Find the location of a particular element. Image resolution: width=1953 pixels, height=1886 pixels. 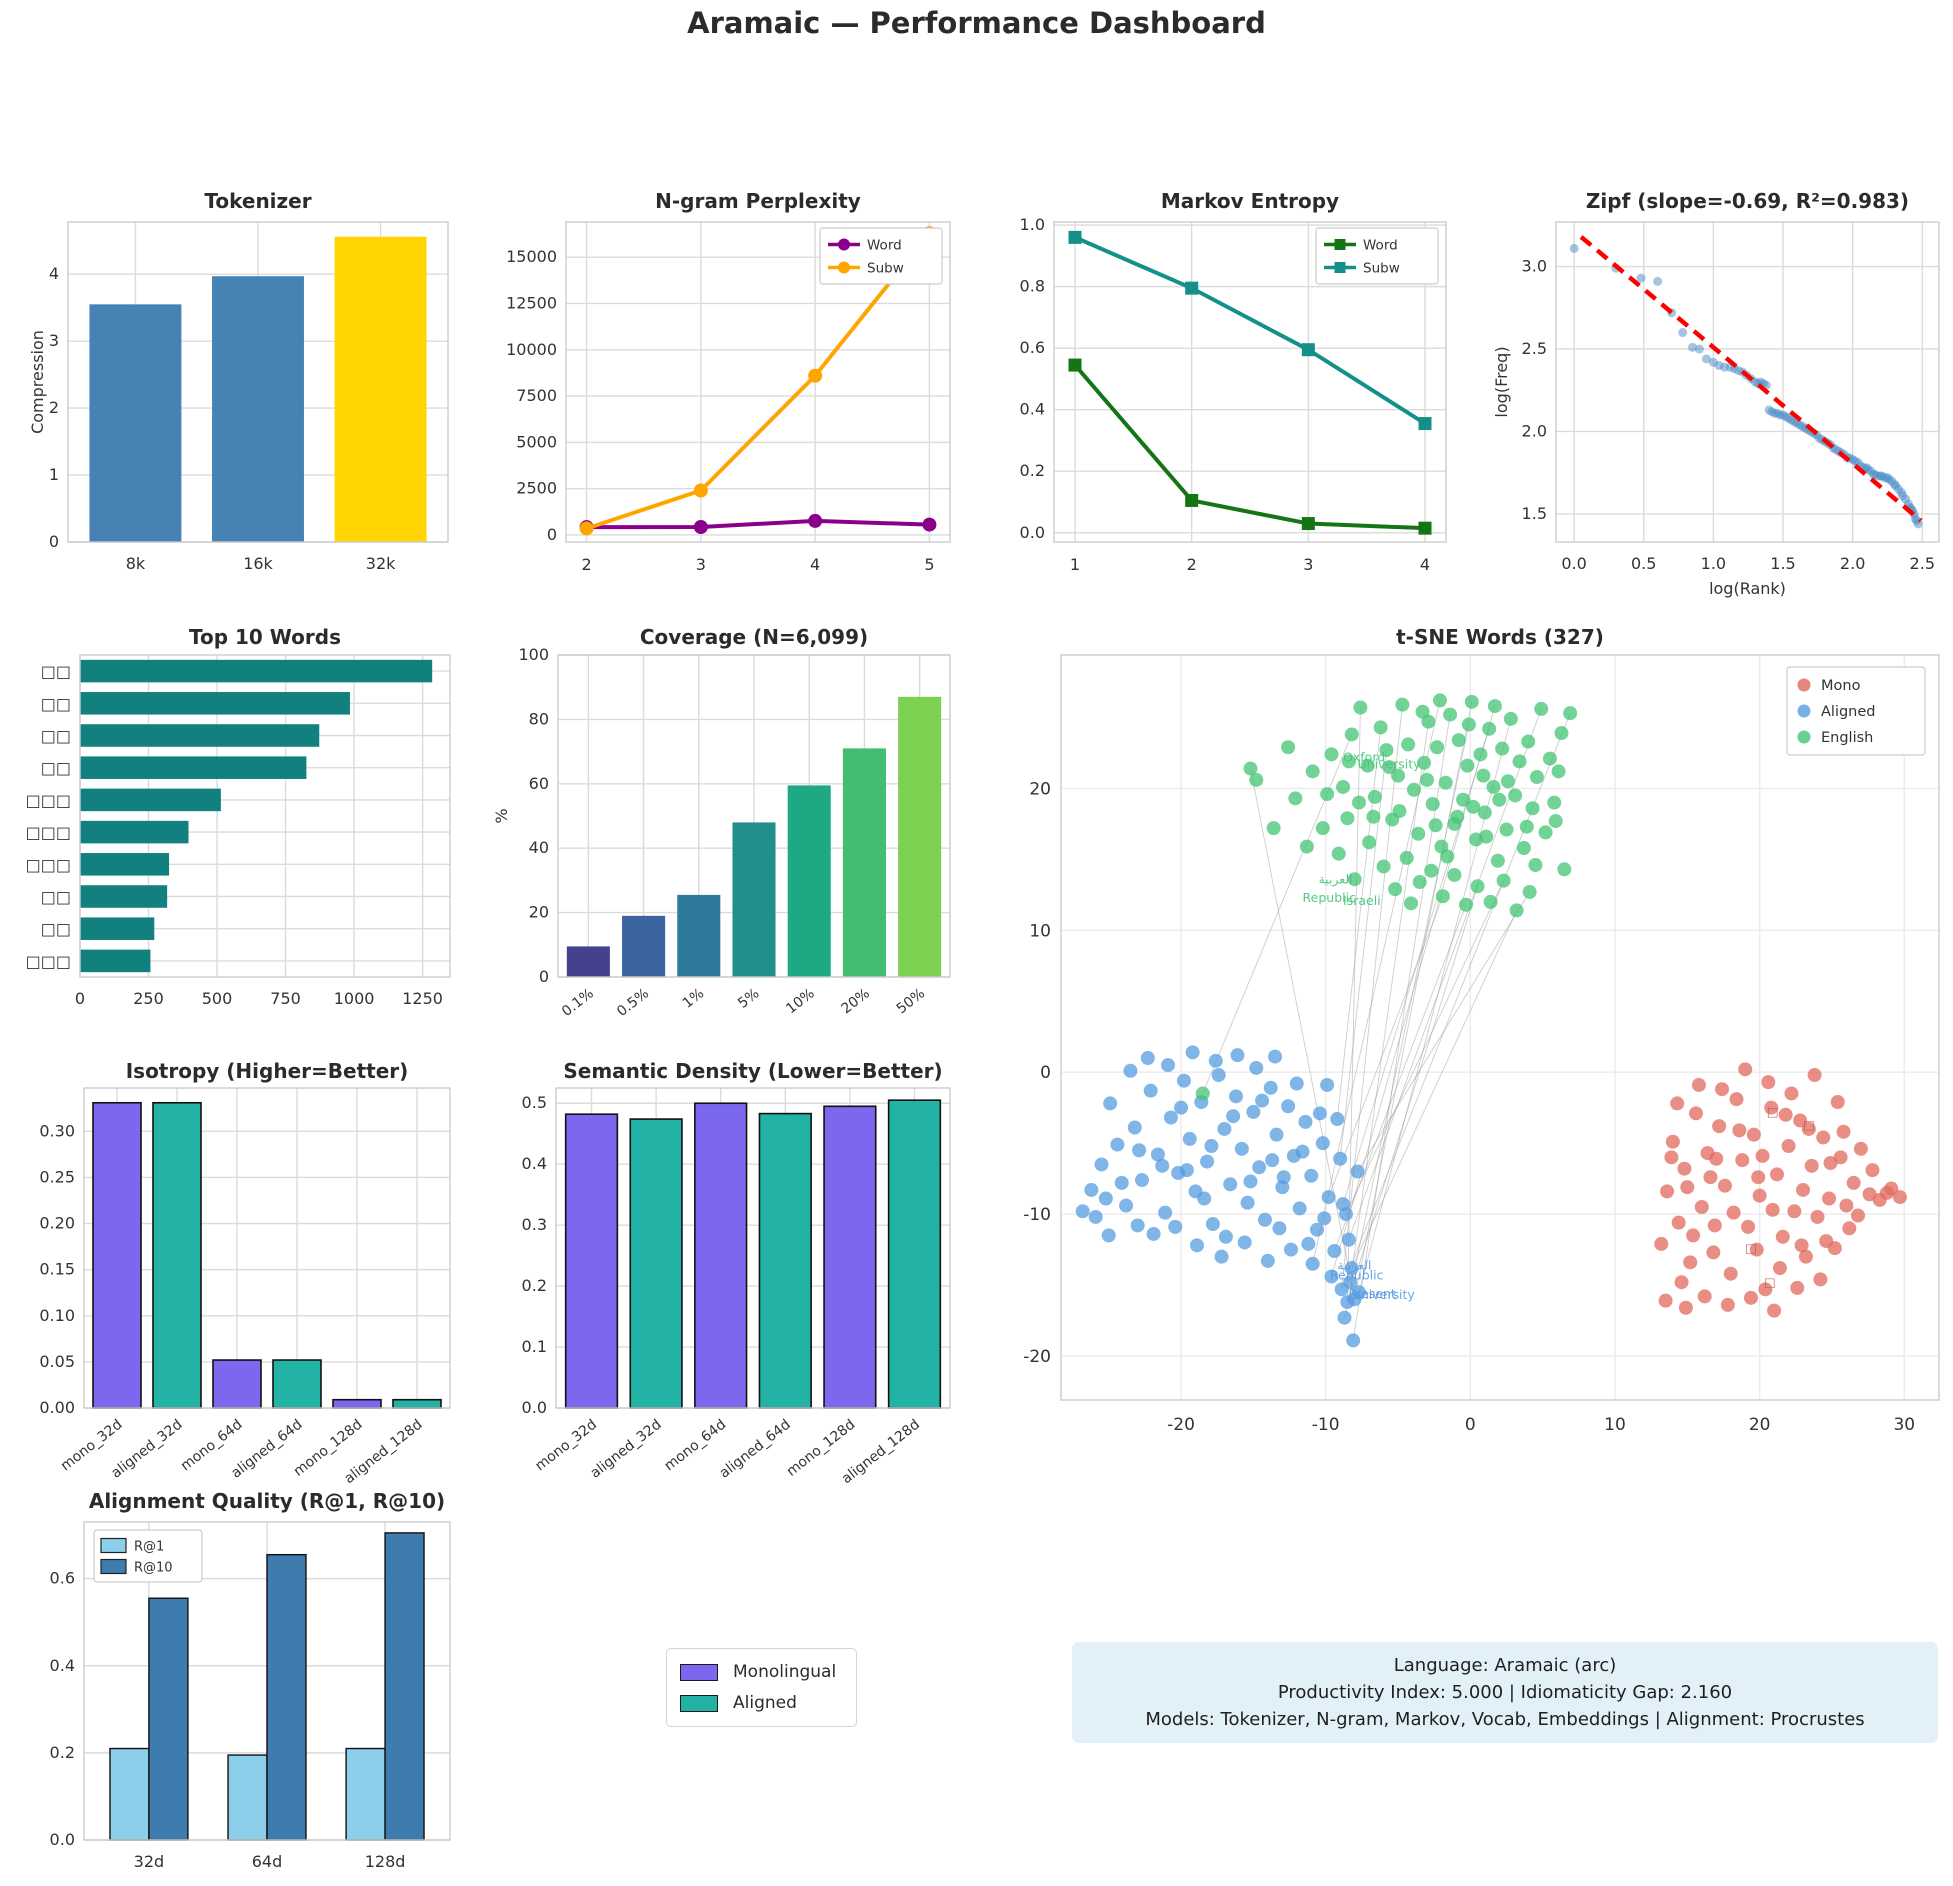

y-tick: 4 is located at coordinates (54, 273).